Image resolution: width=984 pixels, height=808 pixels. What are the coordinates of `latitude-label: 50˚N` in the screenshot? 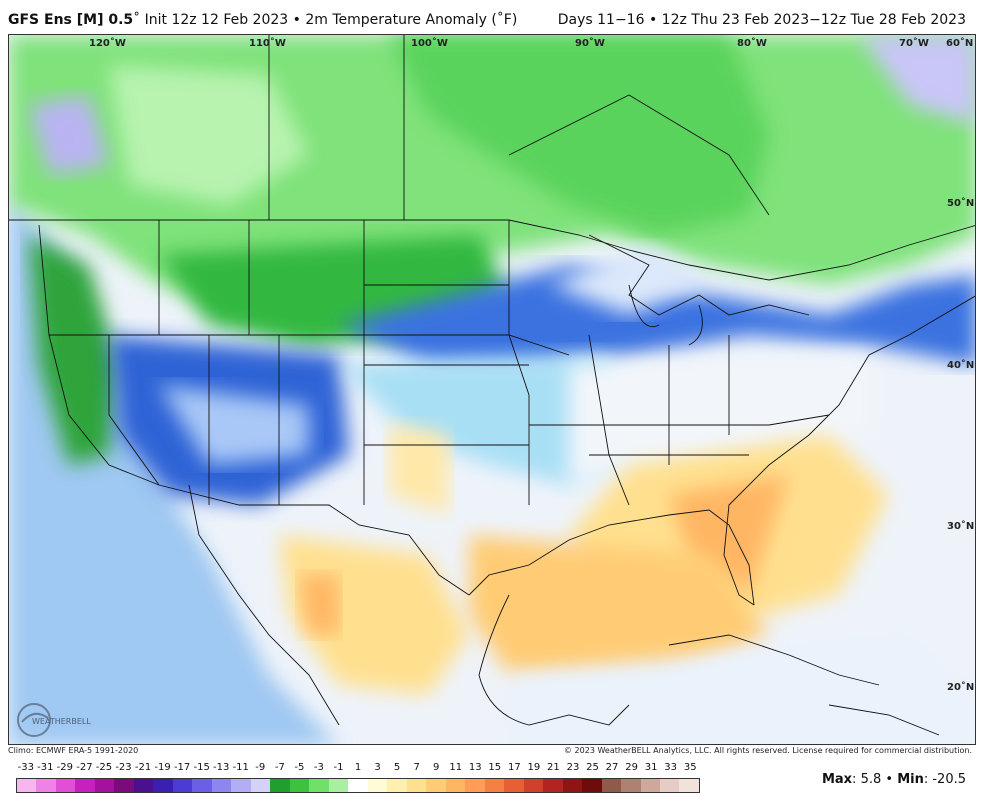 It's located at (961, 203).